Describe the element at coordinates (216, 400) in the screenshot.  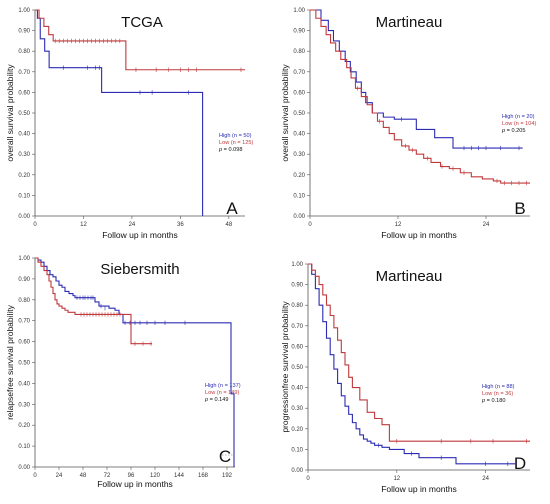
I see `legend-pvalue: p = 0.149` at that location.